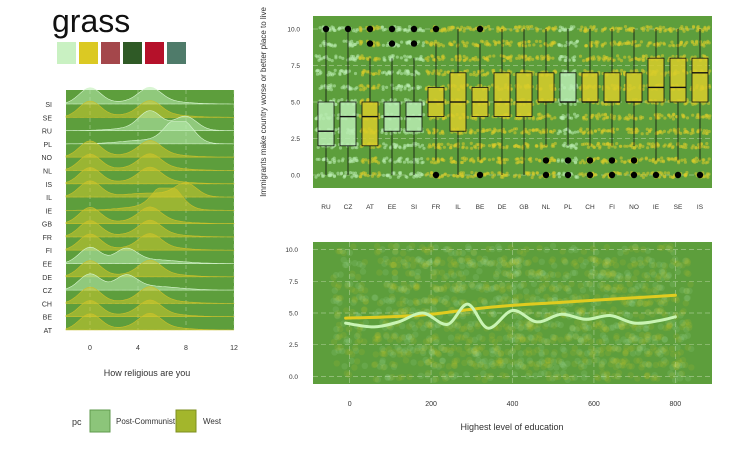 Image resolution: width=729 pixels, height=450 pixels. Describe the element at coordinates (90, 348) in the screenshot. I see `ridgeline-x-tick: 0` at that location.